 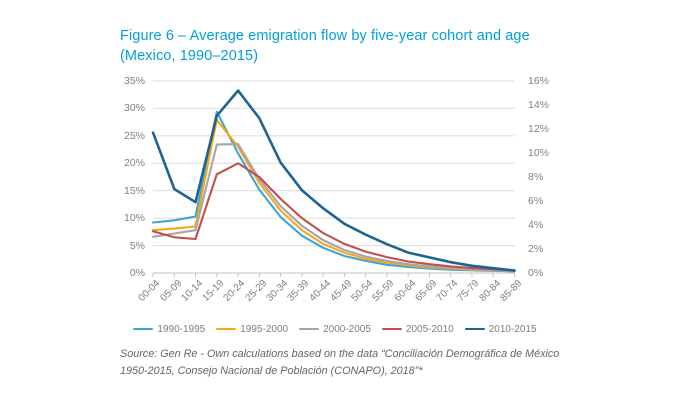 I want to click on legend-label: 2005-2010, so click(x=429, y=329).